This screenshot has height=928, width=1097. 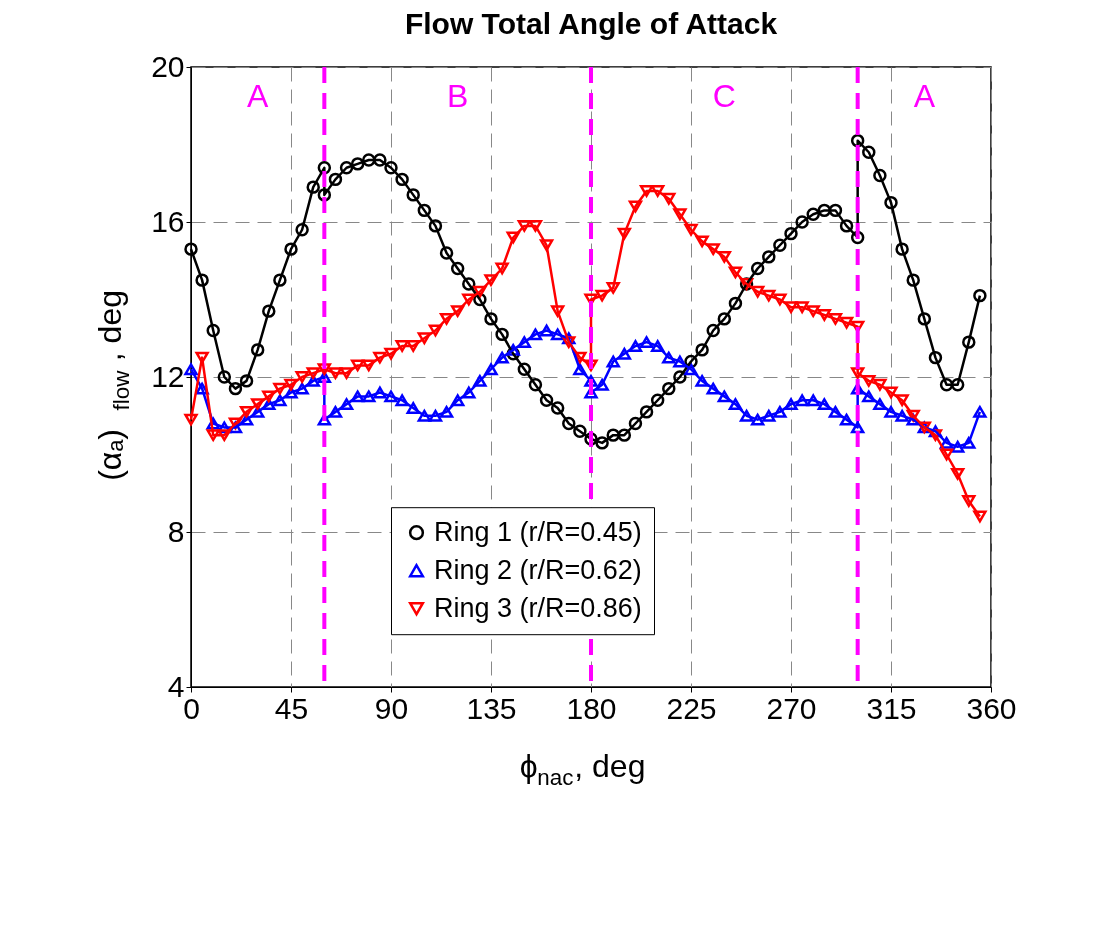 What do you see at coordinates (891, 708) in the screenshot?
I see `x-tick-label: 315` at bounding box center [891, 708].